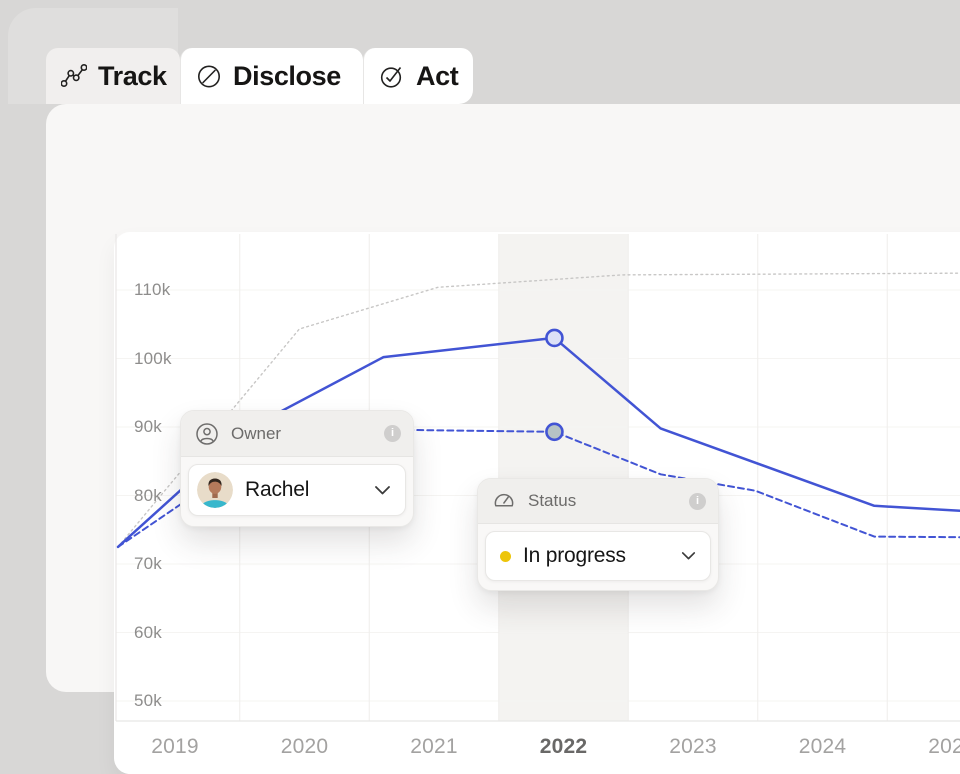 This screenshot has width=960, height=774. I want to click on owner-select: Rachel, so click(297, 490).